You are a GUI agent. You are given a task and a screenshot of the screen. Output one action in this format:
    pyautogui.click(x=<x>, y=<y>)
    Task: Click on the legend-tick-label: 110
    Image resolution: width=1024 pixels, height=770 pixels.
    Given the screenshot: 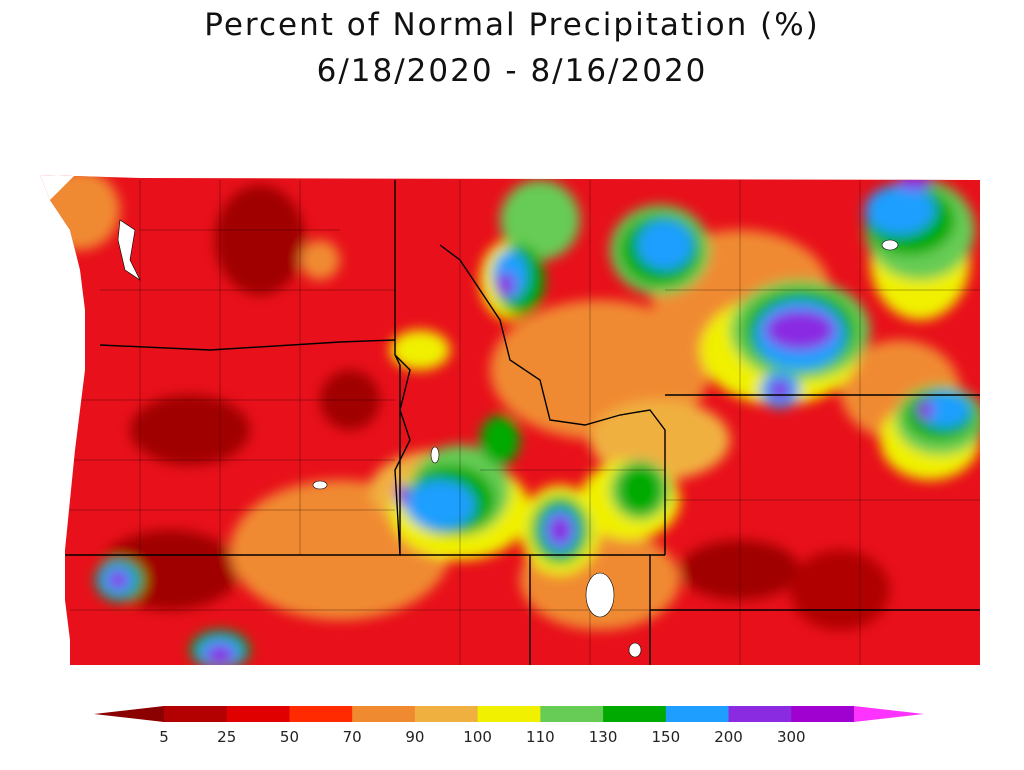 What is the action you would take?
    pyautogui.click(x=540, y=737)
    